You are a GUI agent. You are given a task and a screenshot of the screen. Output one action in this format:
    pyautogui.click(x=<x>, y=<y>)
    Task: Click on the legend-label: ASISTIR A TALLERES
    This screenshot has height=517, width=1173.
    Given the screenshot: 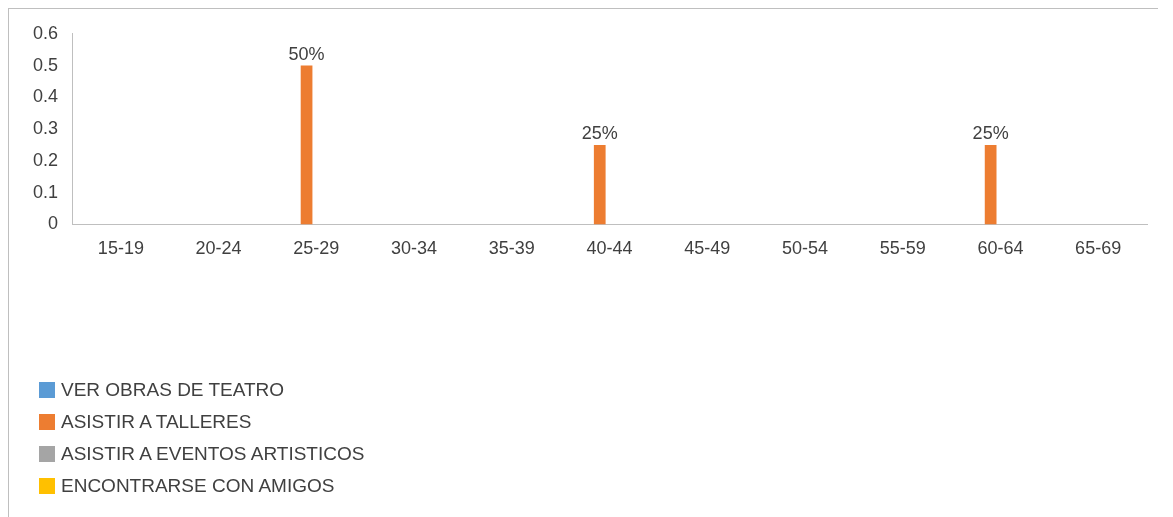 What is the action you would take?
    pyautogui.click(x=156, y=422)
    